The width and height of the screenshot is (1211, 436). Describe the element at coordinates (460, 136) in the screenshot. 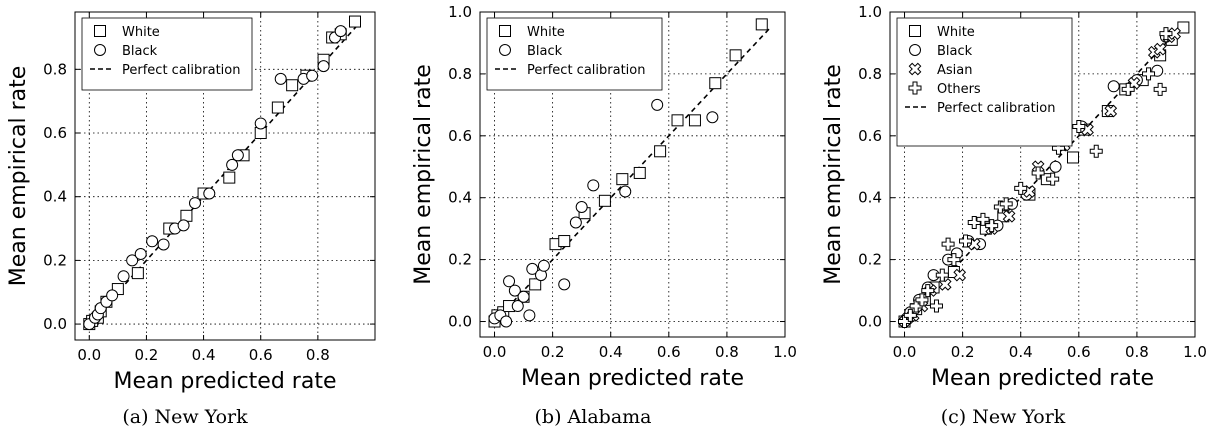

I see `y-tick-label: 0.6` at that location.